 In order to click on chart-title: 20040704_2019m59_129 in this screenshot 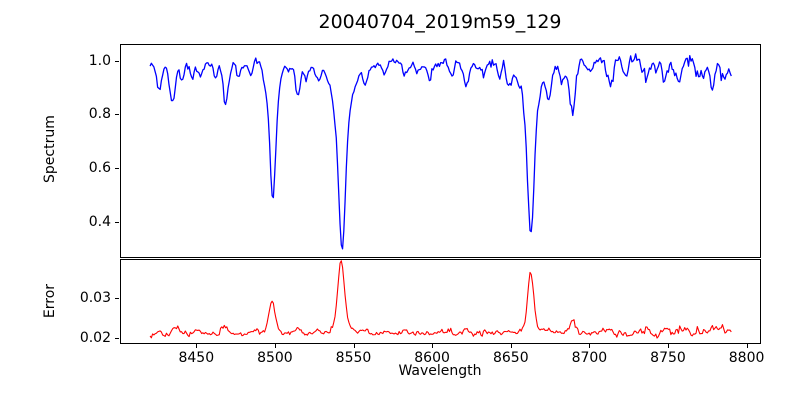, I will do `click(440, 22)`.